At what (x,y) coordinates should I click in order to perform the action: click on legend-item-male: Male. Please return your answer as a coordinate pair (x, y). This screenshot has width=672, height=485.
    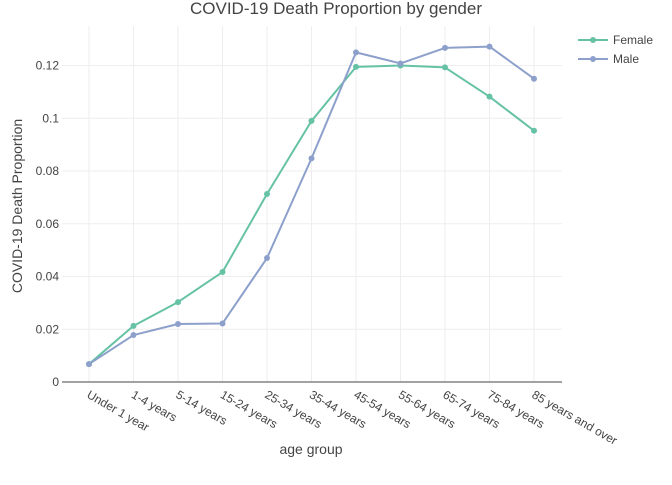
    Looking at the image, I should click on (608, 59).